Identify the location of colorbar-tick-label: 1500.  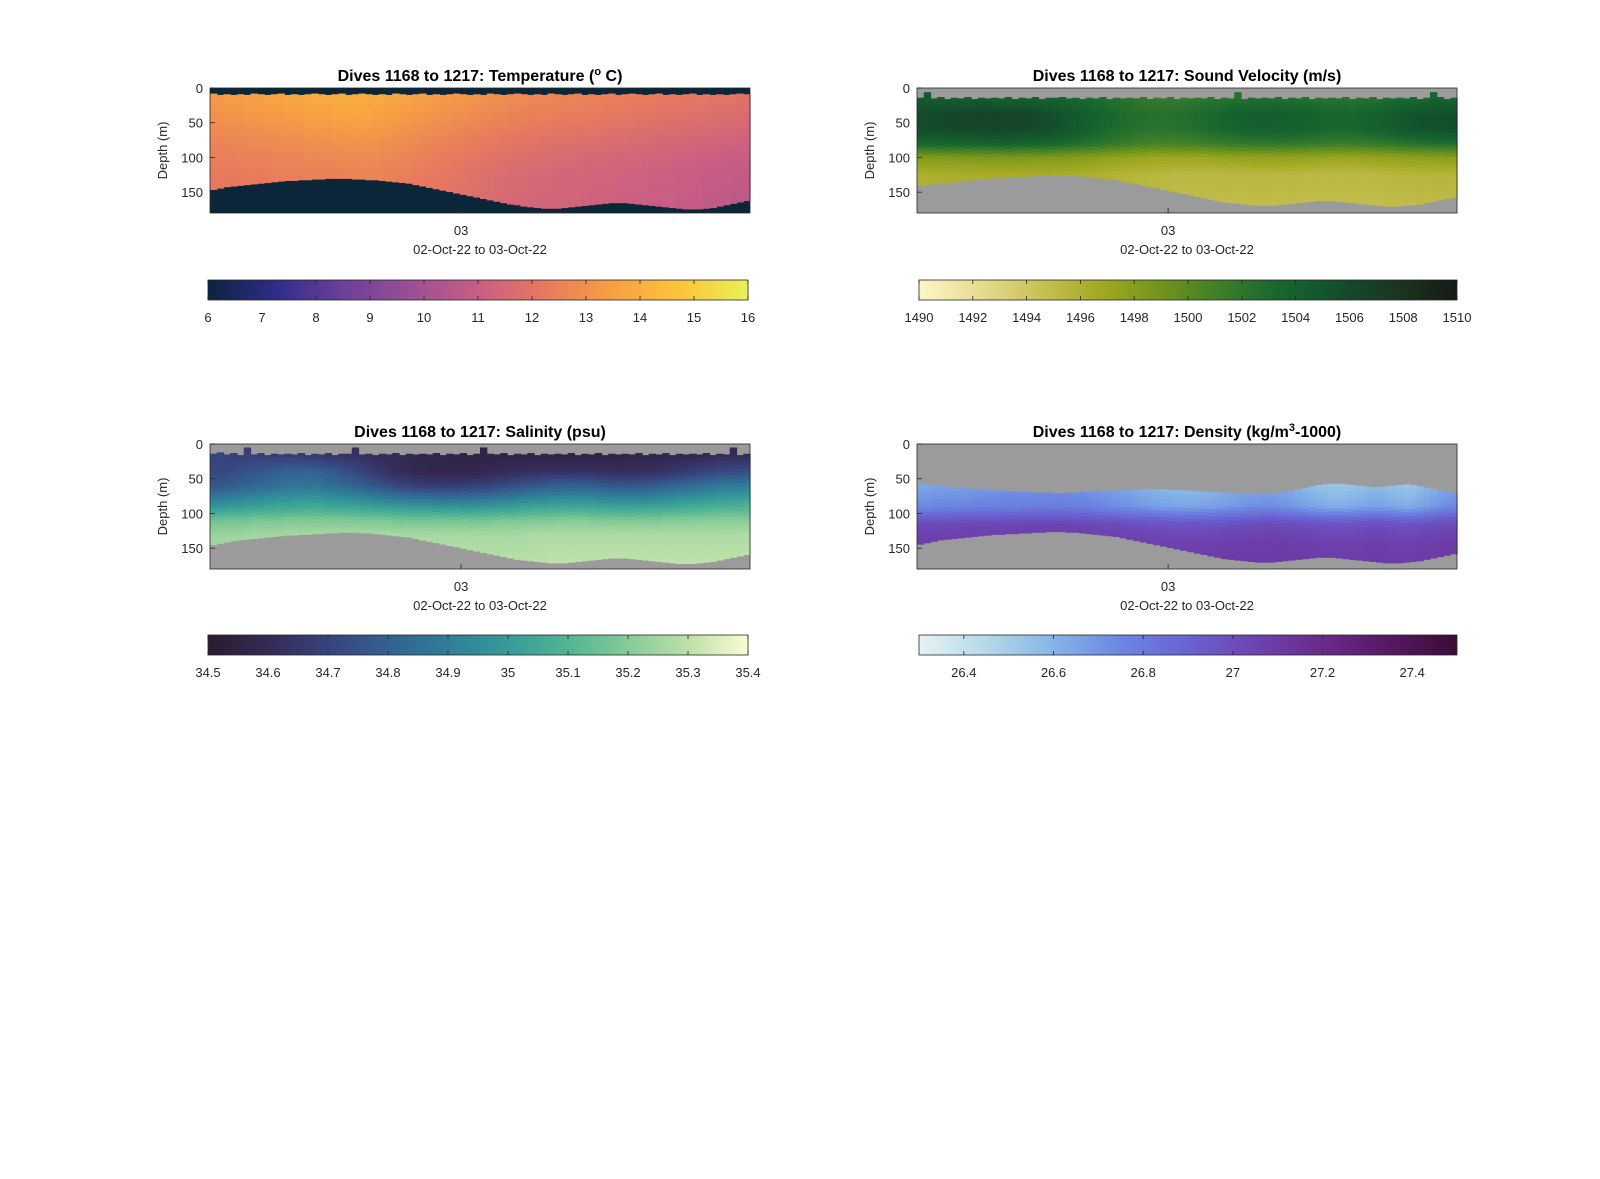
(1188, 317).